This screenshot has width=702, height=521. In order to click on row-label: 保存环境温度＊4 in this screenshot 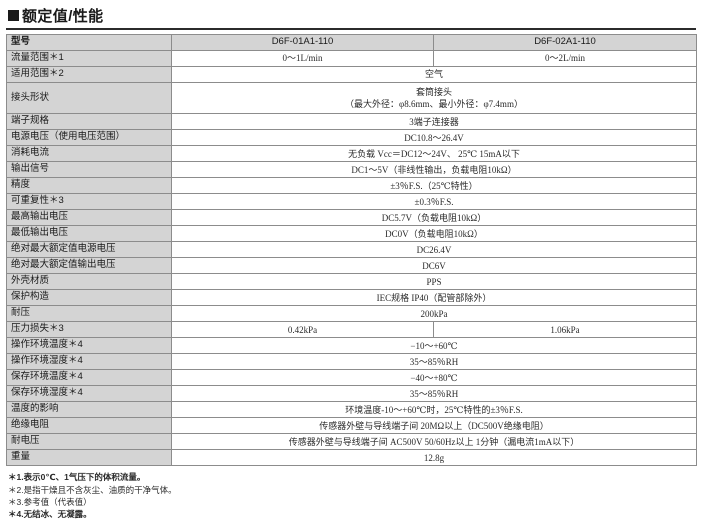, I will do `click(89, 378)`.